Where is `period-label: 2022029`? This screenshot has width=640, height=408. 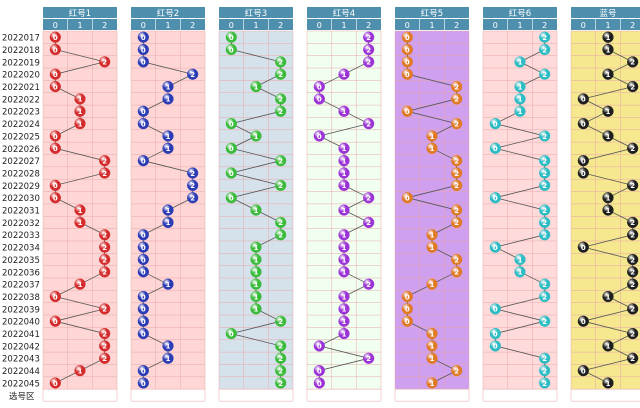
period-label: 2022029 is located at coordinates (21, 187).